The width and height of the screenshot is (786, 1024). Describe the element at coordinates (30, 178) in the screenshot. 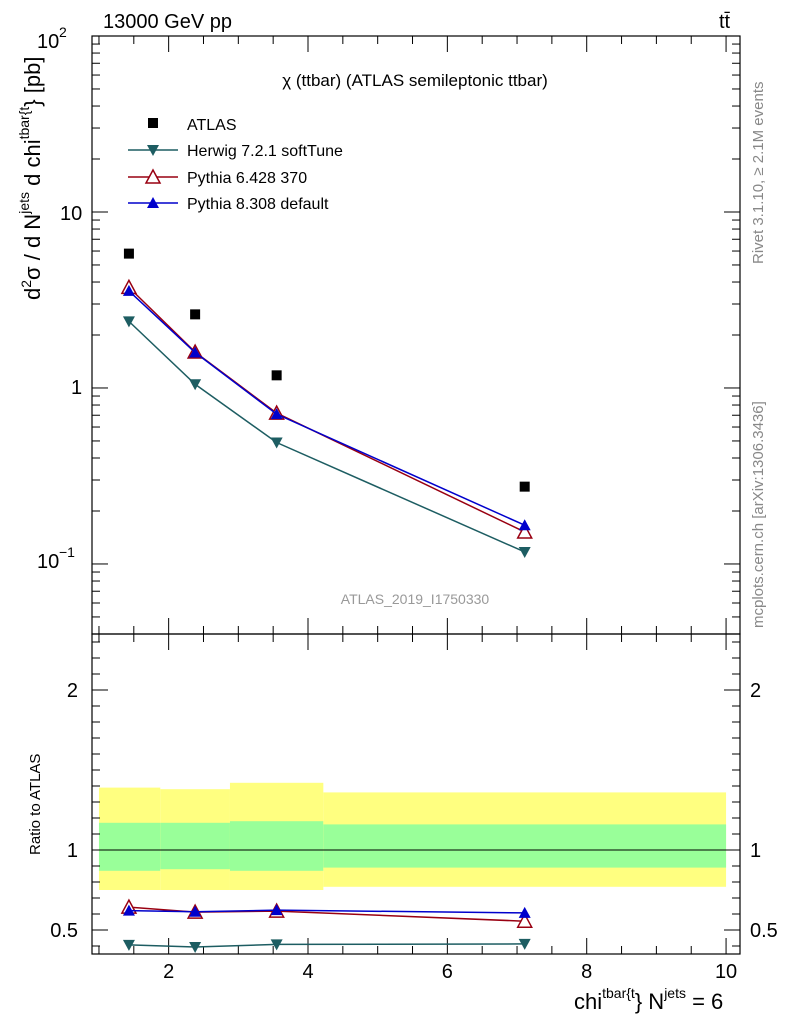

I see `main-y-axis-title: d2σ / d Njets d chitbar{t} [pb]` at that location.